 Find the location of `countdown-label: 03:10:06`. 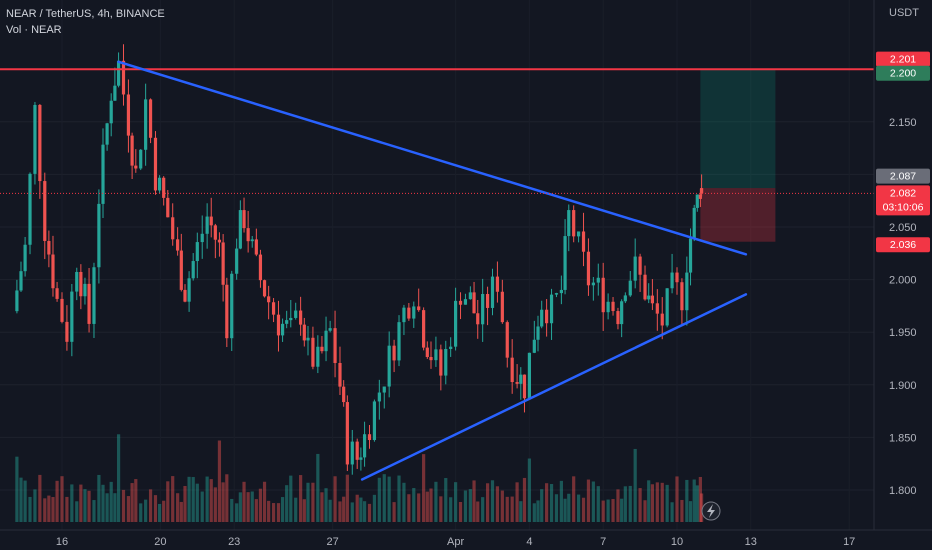

countdown-label: 03:10:06 is located at coordinates (903, 207).